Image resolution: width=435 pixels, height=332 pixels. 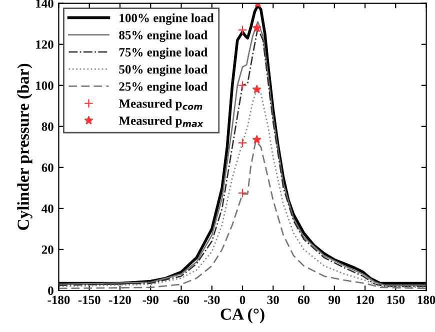 What do you see at coordinates (51, 290) in the screenshot?
I see `y-tick-label: 0` at bounding box center [51, 290].